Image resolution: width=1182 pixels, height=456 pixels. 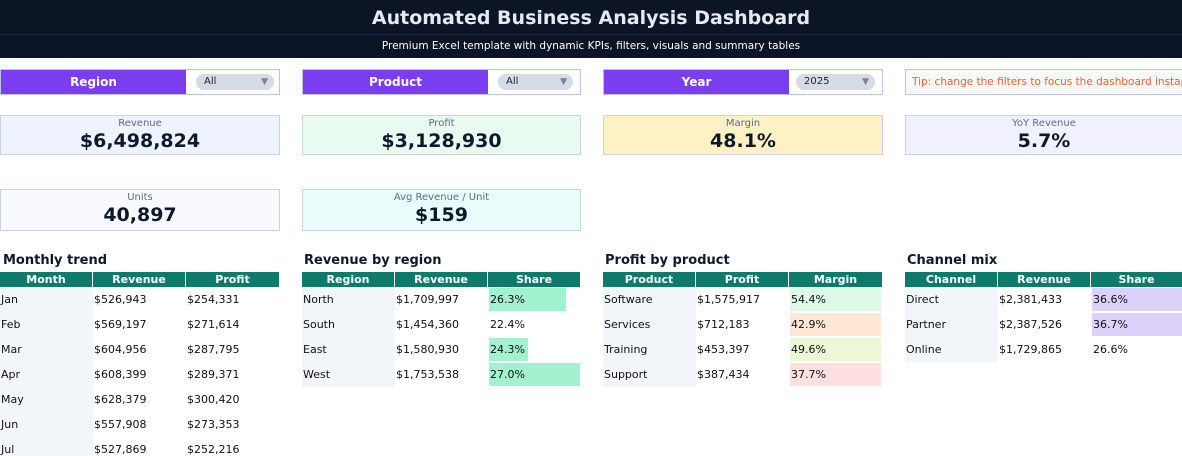 I want to click on table-cell-value: $712,183, so click(x=723, y=324).